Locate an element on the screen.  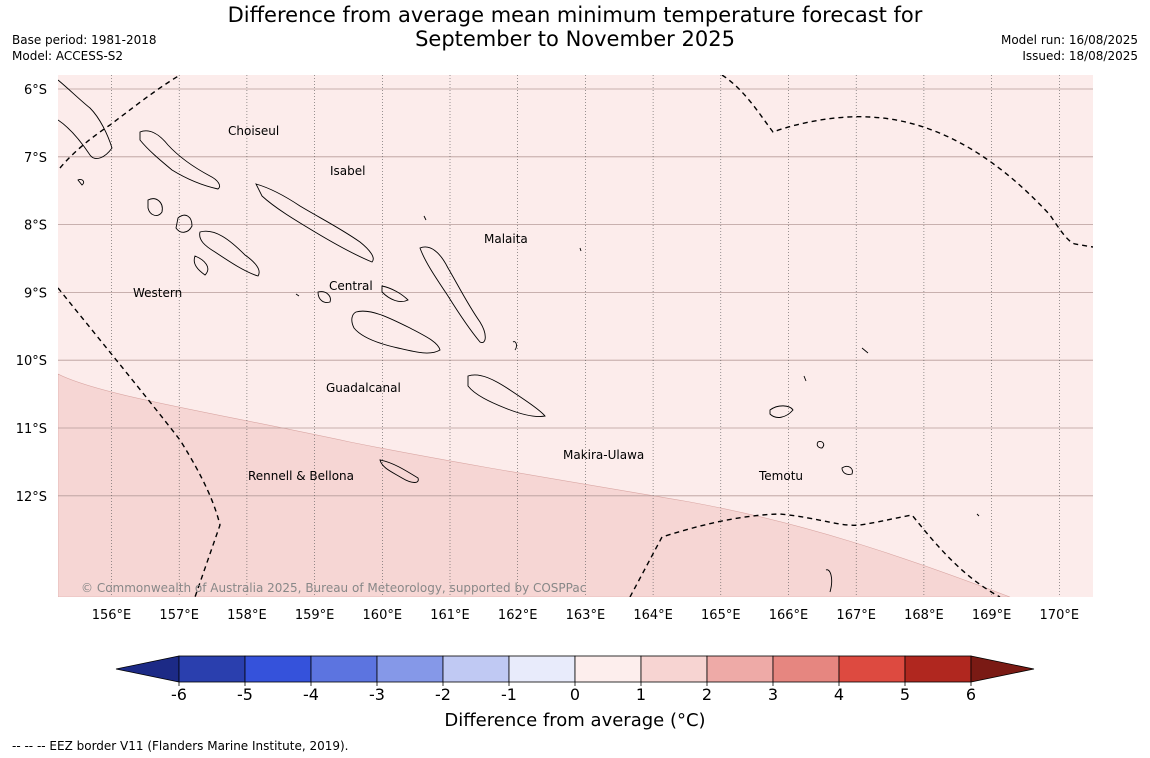
colorbar-tick-label: 3 is located at coordinates (773, 694).